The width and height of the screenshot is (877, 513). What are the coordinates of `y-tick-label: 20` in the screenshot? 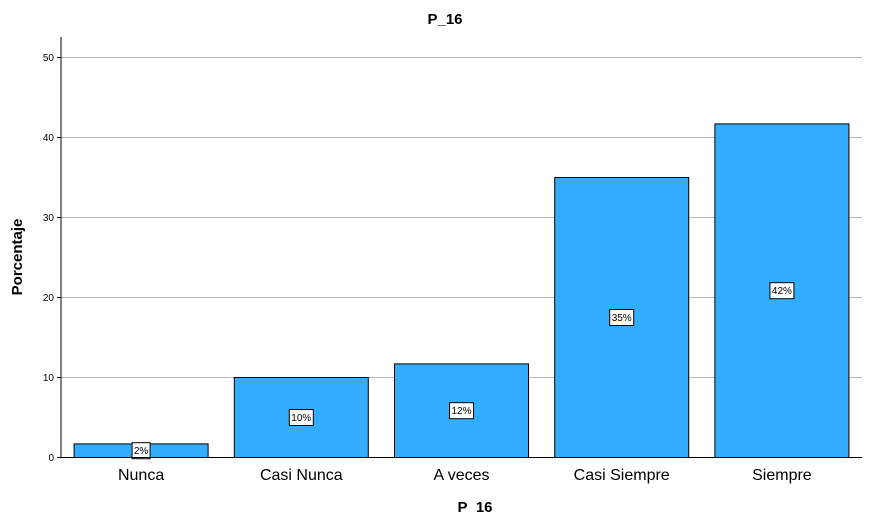 It's located at (49, 298).